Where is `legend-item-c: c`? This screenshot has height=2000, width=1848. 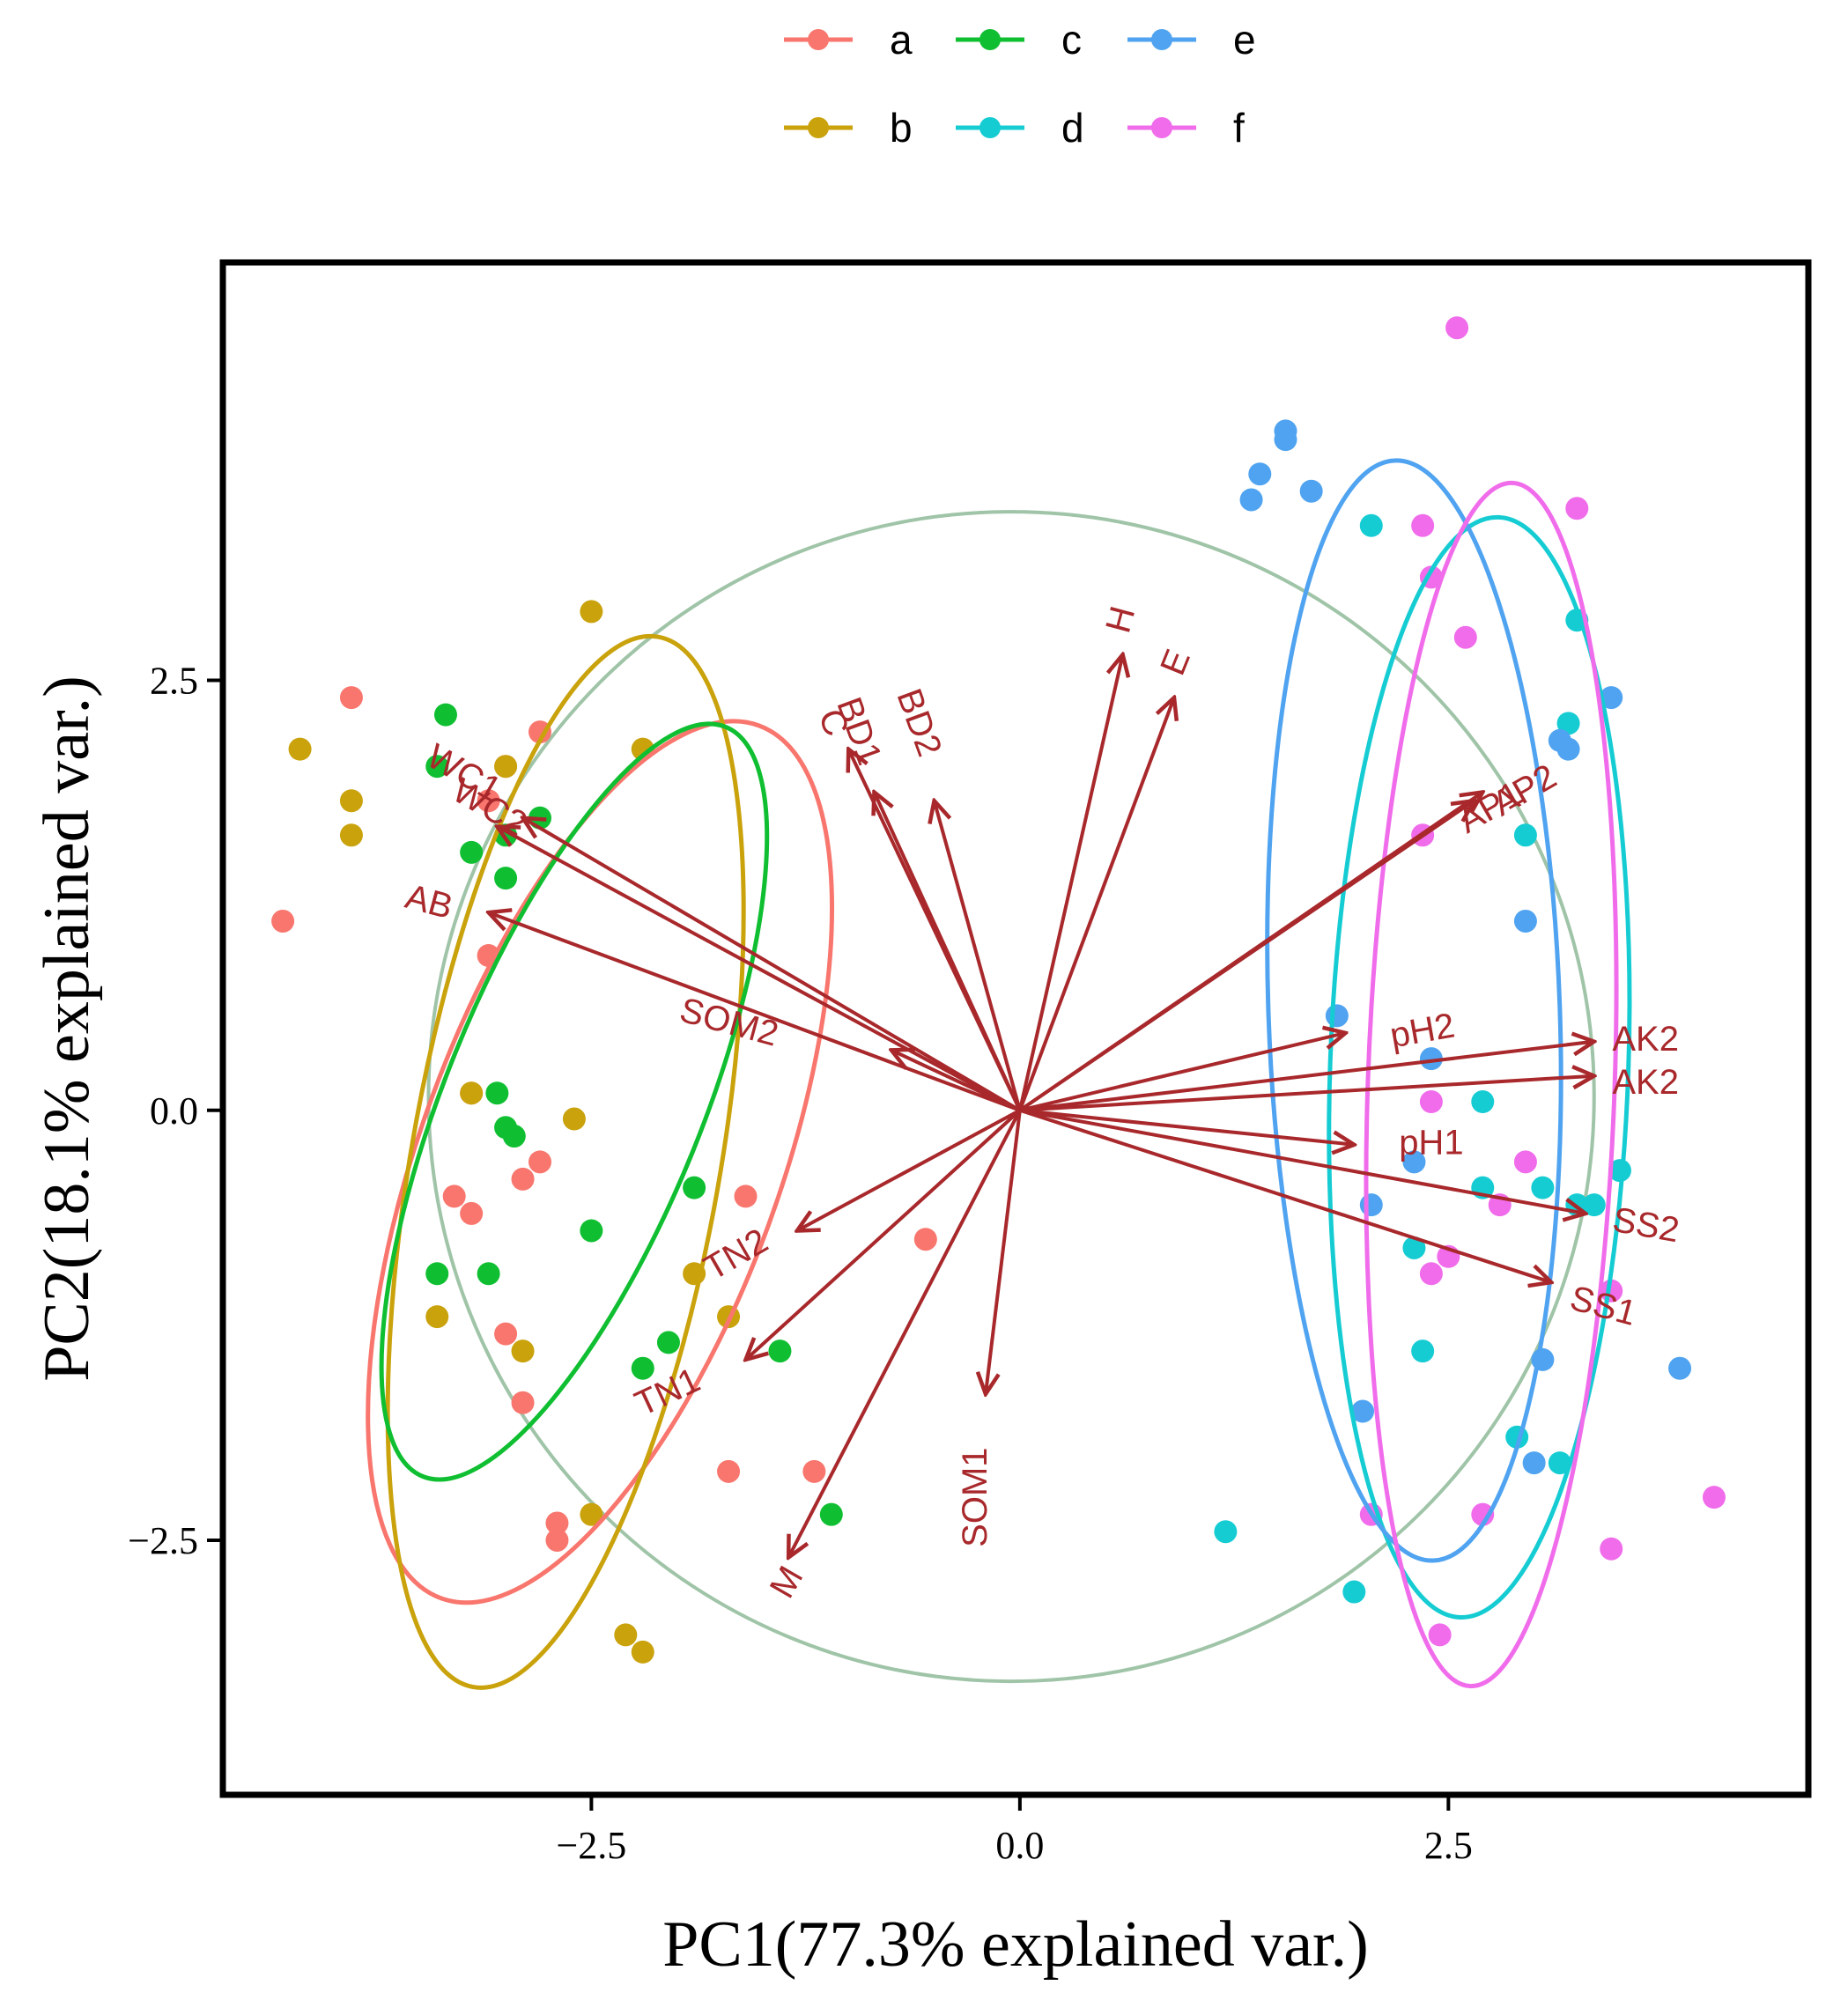 legend-item-c: c is located at coordinates (1019, 40).